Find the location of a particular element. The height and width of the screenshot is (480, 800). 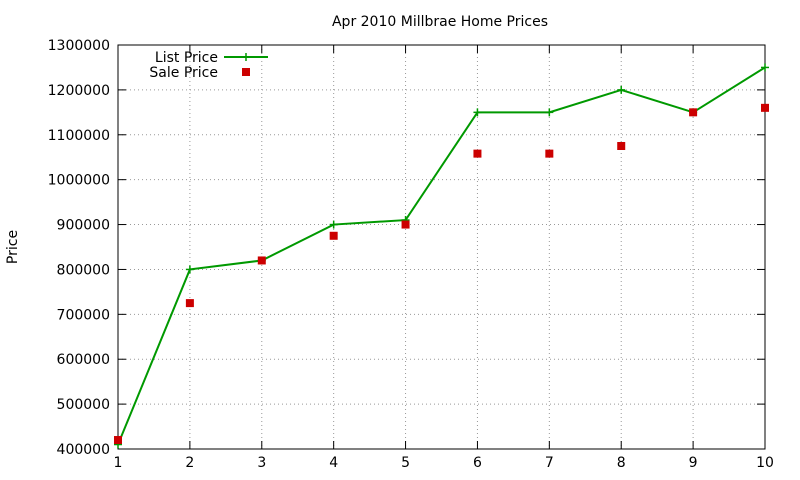

legend-label: Sale Price is located at coordinates (183, 73).